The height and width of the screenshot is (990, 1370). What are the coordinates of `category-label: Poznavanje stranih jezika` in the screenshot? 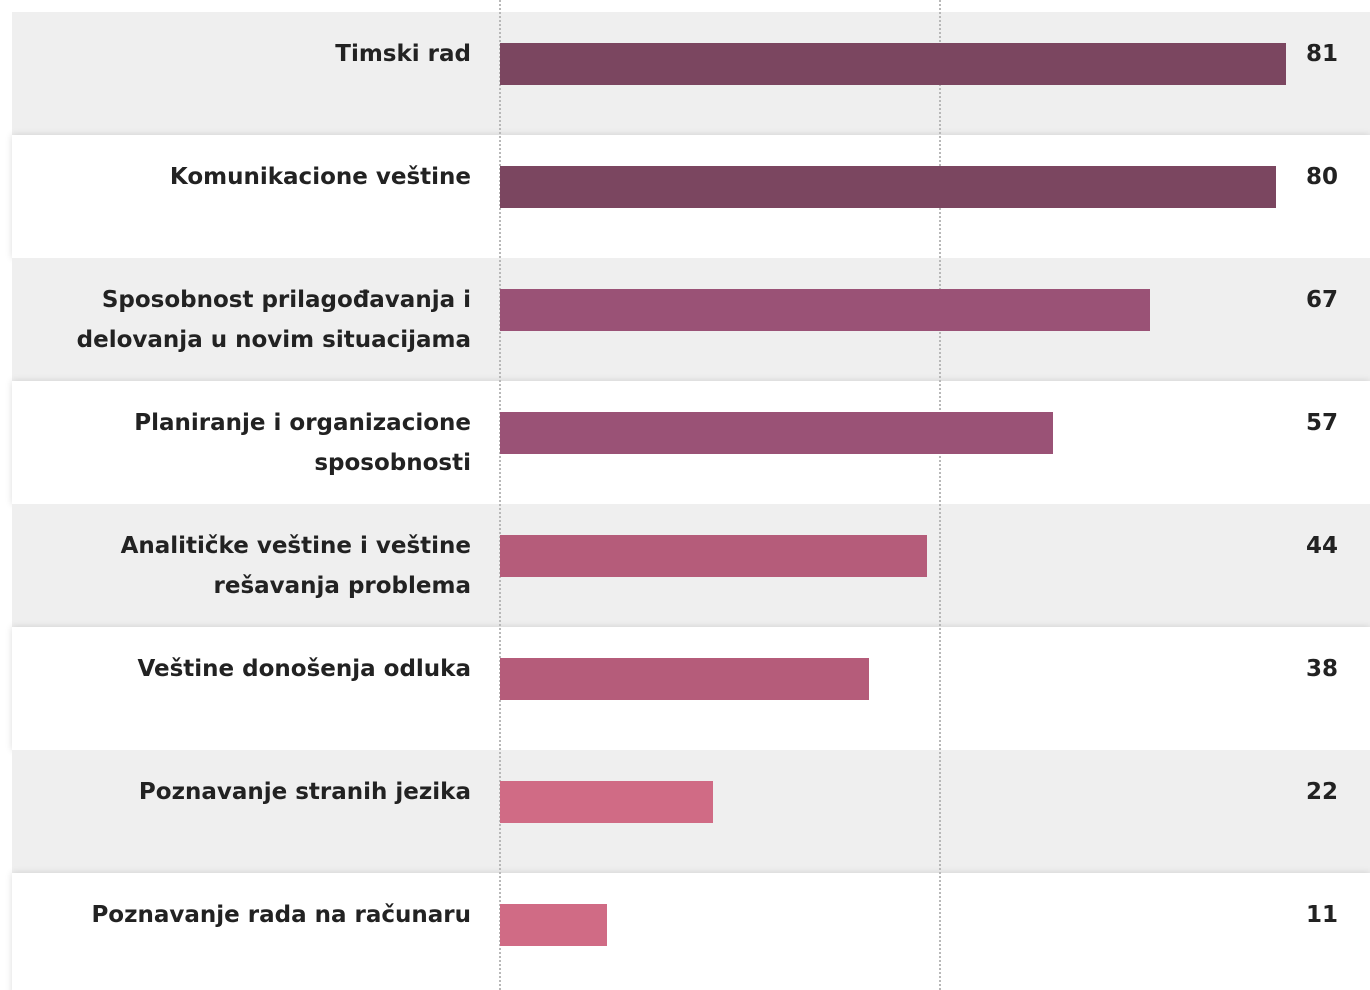 It's located at (304, 792).